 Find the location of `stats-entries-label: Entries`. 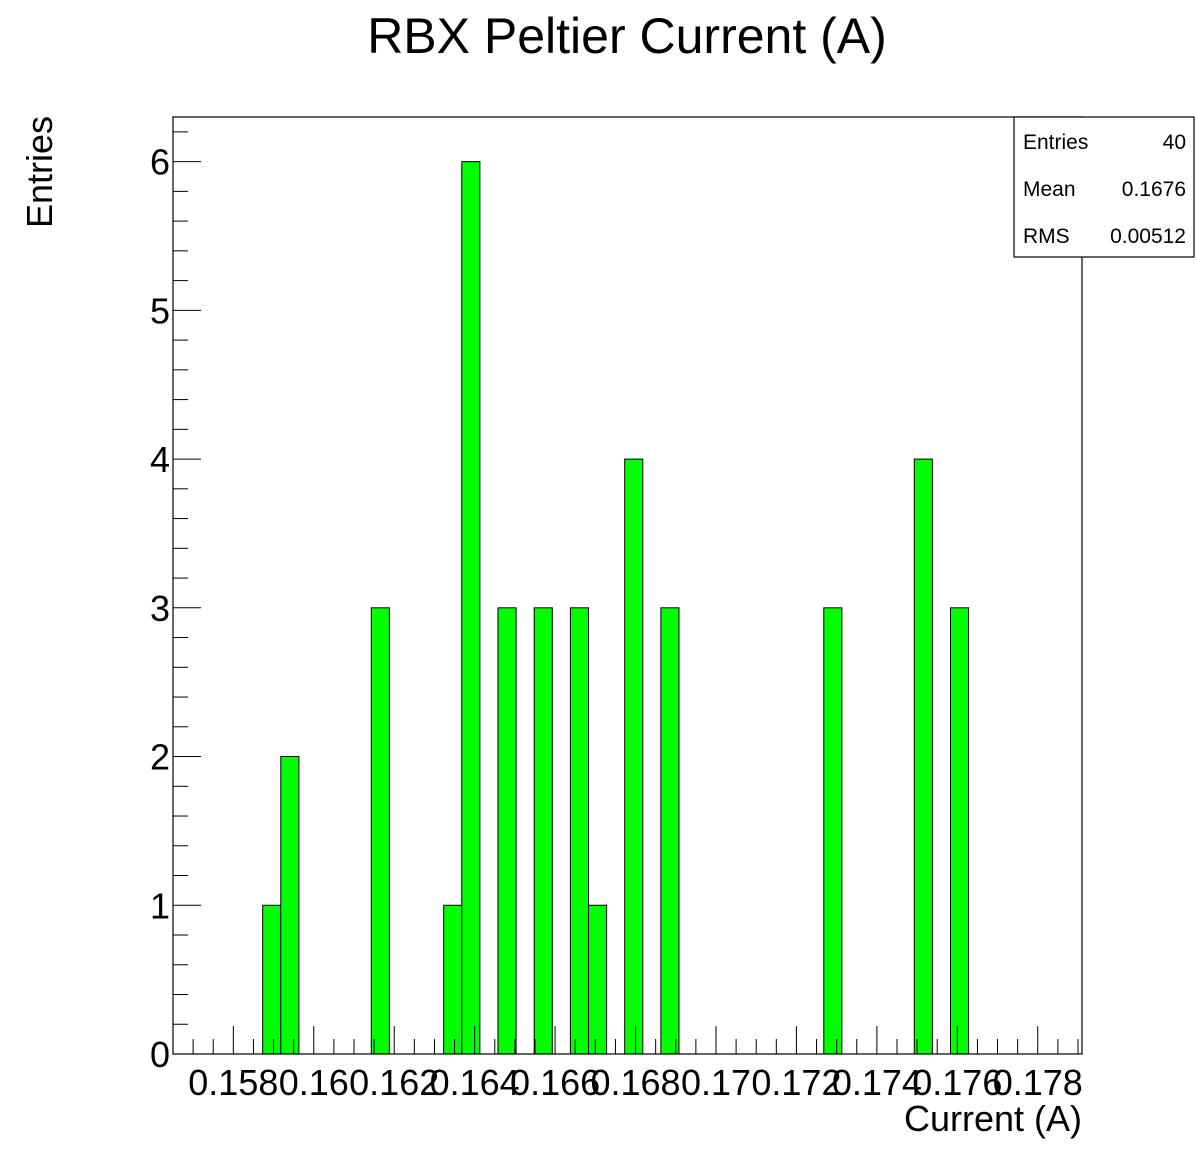

stats-entries-label: Entries is located at coordinates (1055, 142).